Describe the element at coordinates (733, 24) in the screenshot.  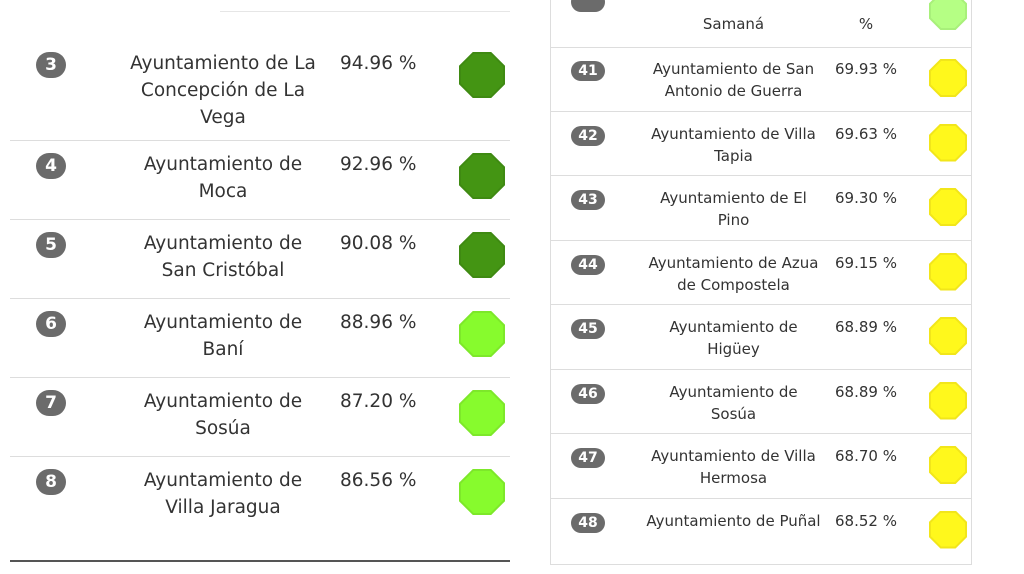
I see `municipality-name: Samaná` at that location.